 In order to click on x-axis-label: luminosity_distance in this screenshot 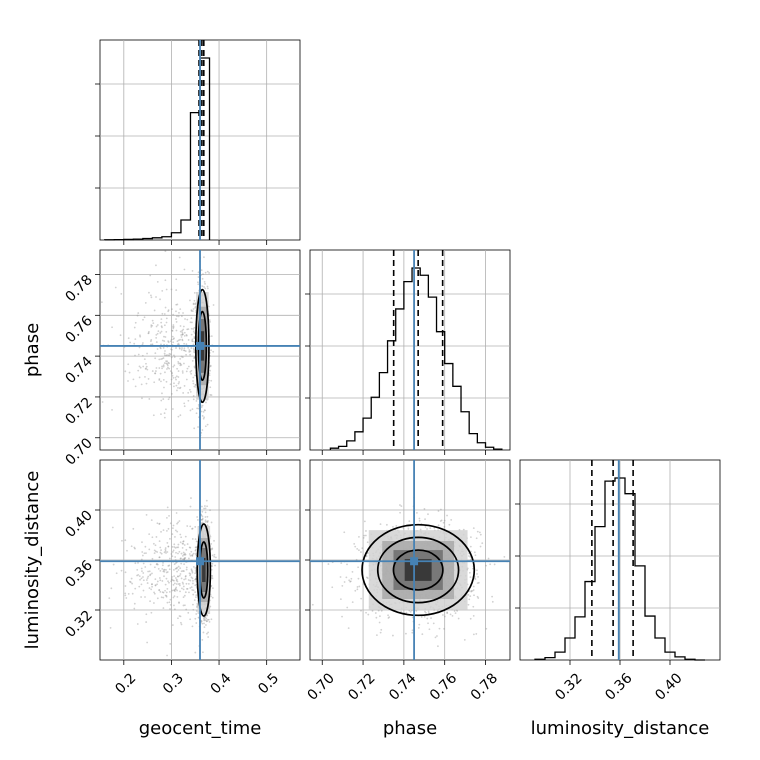, I will do `click(620, 728)`.